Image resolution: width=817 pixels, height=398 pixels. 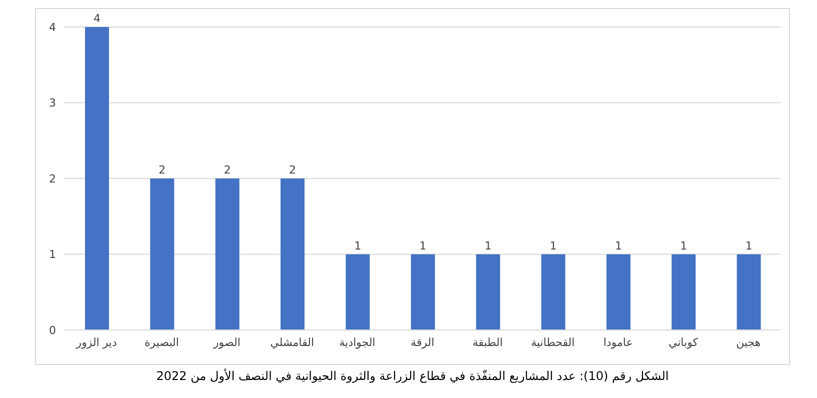 I want to click on x-tick-label: القحطانية, so click(x=552, y=342).